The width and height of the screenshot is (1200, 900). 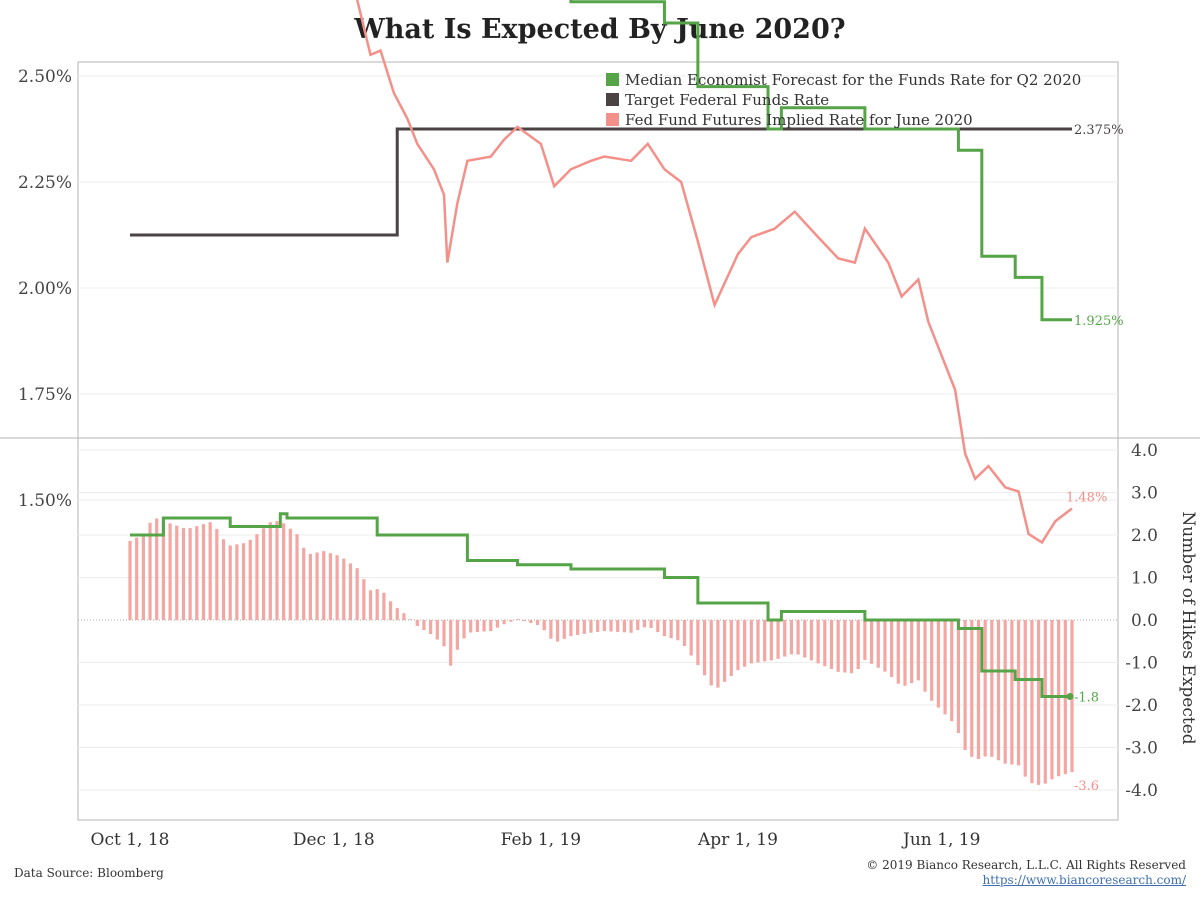 What do you see at coordinates (1141, 791) in the screenshot?
I see `bottom-y-tick-label: -4.0` at bounding box center [1141, 791].